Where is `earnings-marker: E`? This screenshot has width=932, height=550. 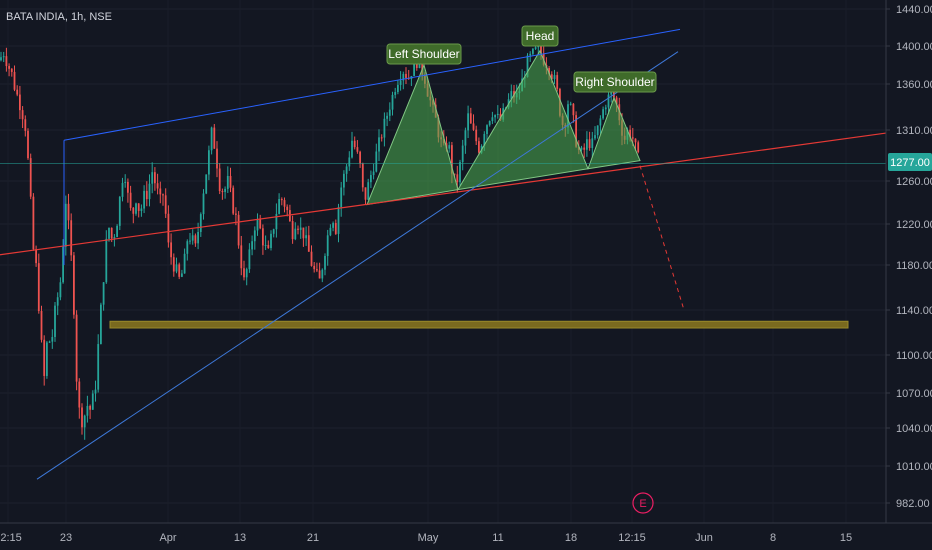
earnings-marker: E is located at coordinates (643, 503).